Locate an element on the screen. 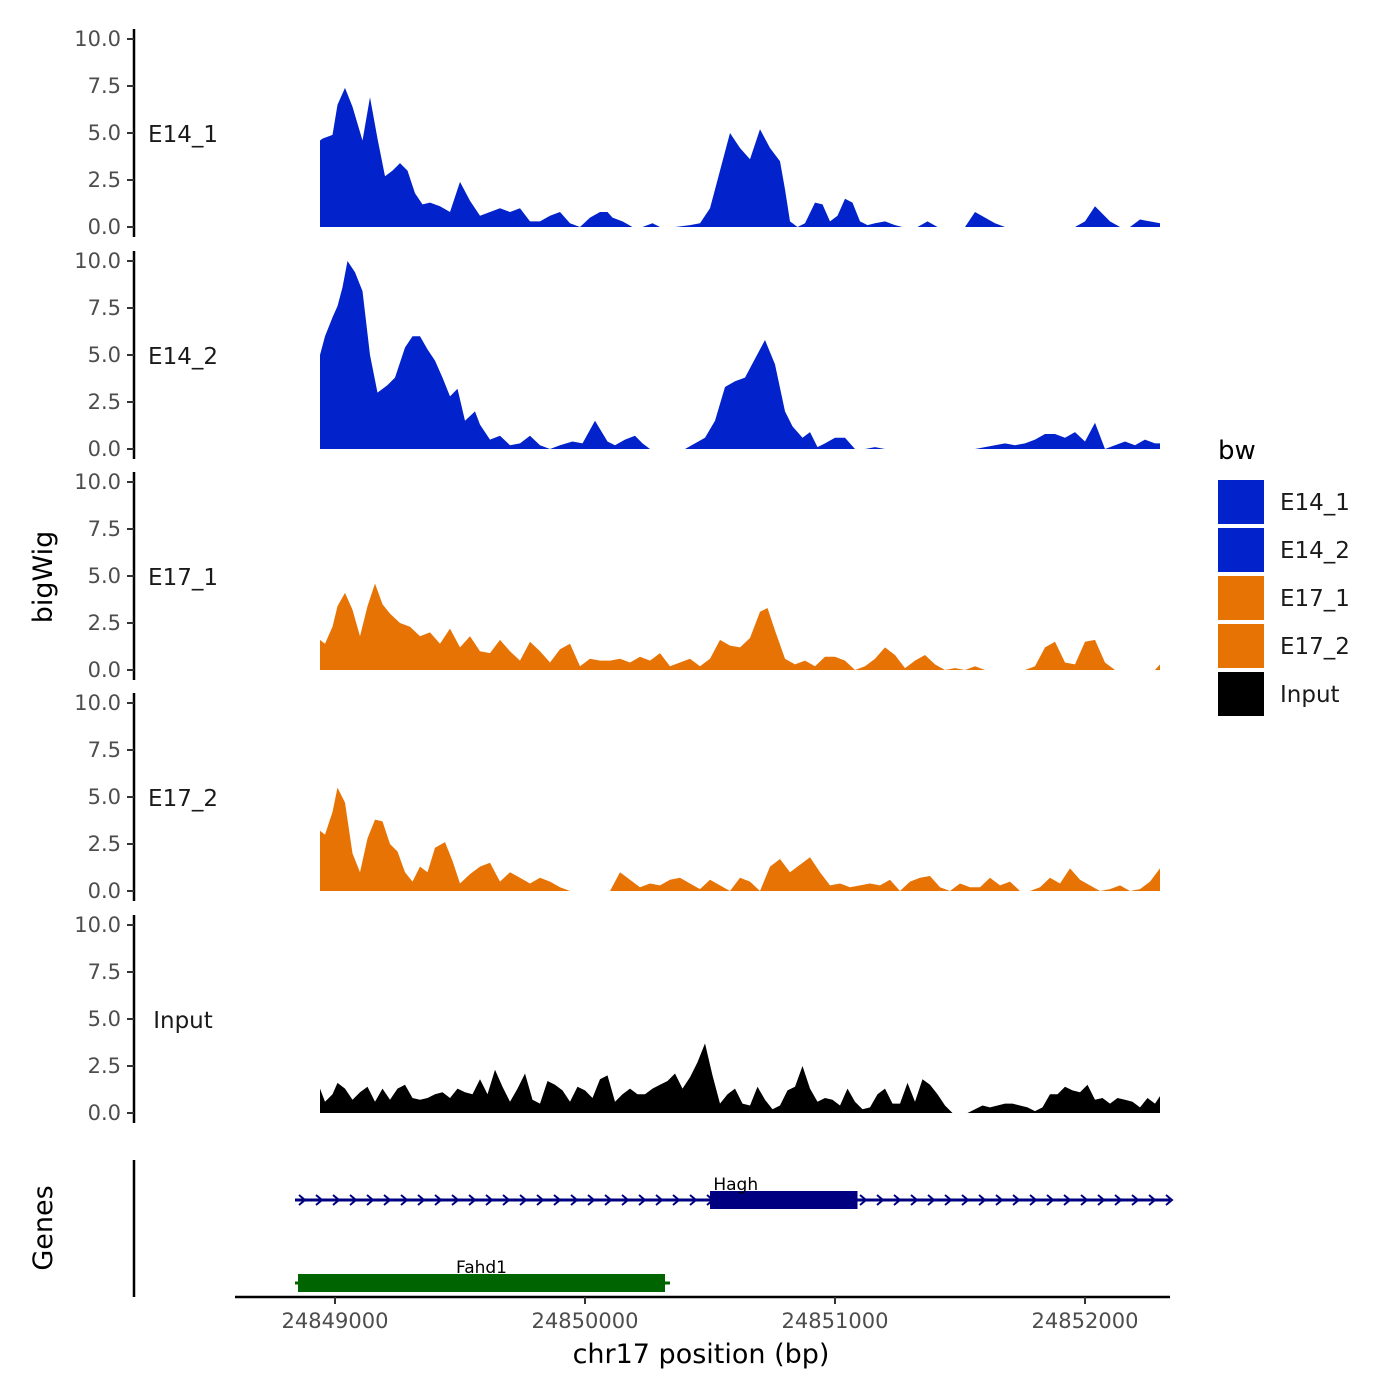 The height and width of the screenshot is (1400, 1400). coverage-area-input is located at coordinates (740, 1078).